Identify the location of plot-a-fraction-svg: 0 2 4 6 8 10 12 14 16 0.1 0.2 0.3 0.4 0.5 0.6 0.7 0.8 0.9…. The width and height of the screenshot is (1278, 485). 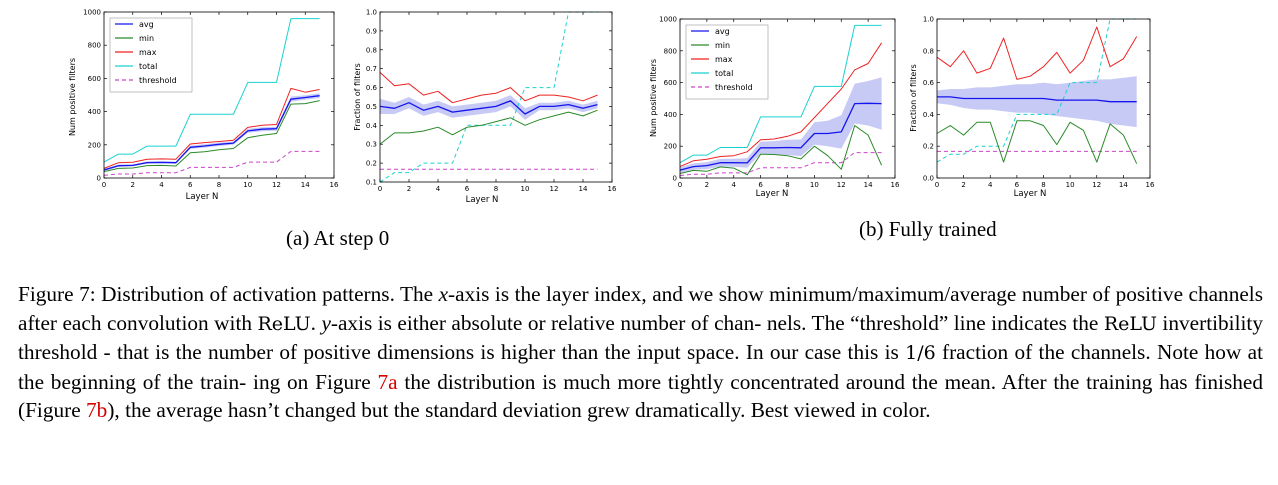
(485, 107).